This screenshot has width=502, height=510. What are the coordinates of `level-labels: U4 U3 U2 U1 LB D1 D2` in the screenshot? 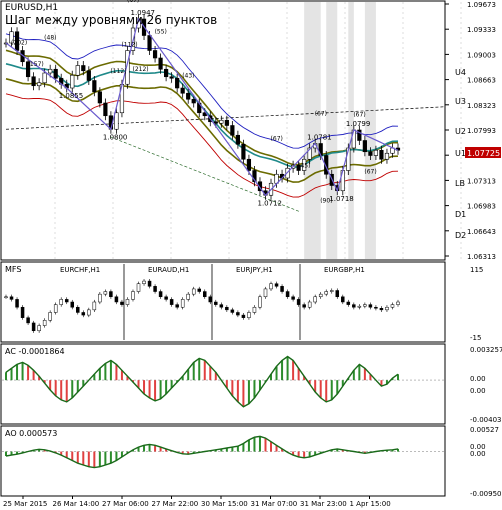 It's located at (460, 154).